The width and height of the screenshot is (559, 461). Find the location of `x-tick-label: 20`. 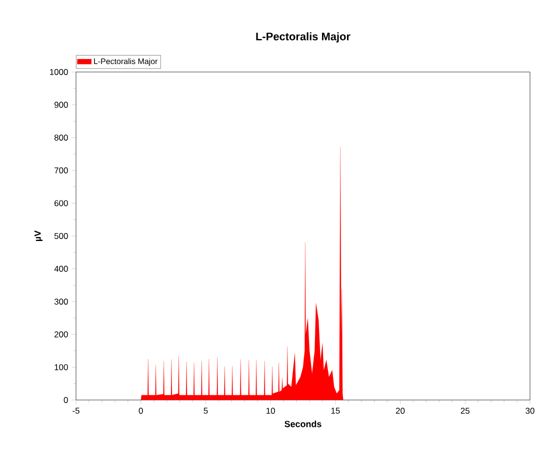

x-tick-label: 20 is located at coordinates (400, 411).